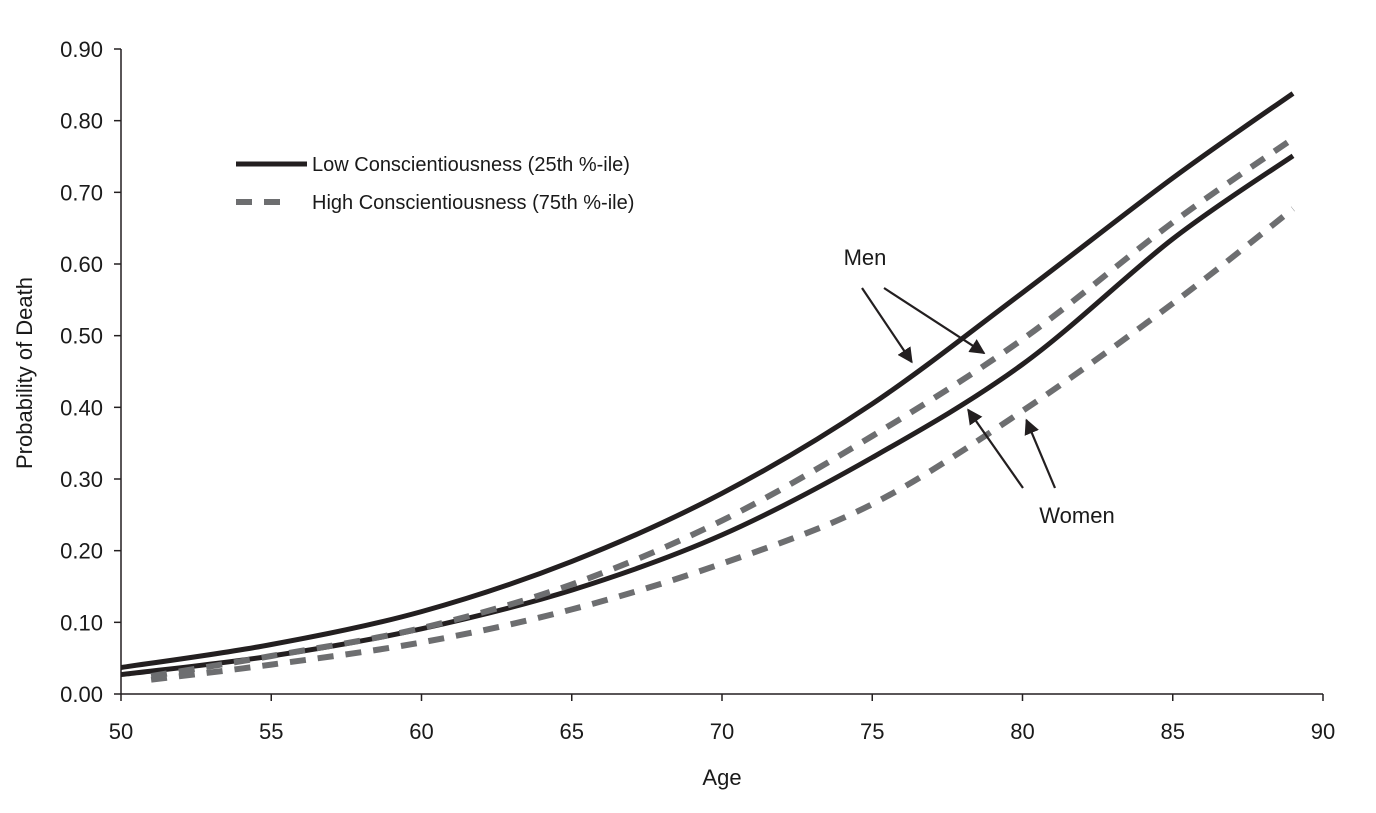  I want to click on legend-label-low: Low Conscientiousness (25th %-ile), so click(471, 165).